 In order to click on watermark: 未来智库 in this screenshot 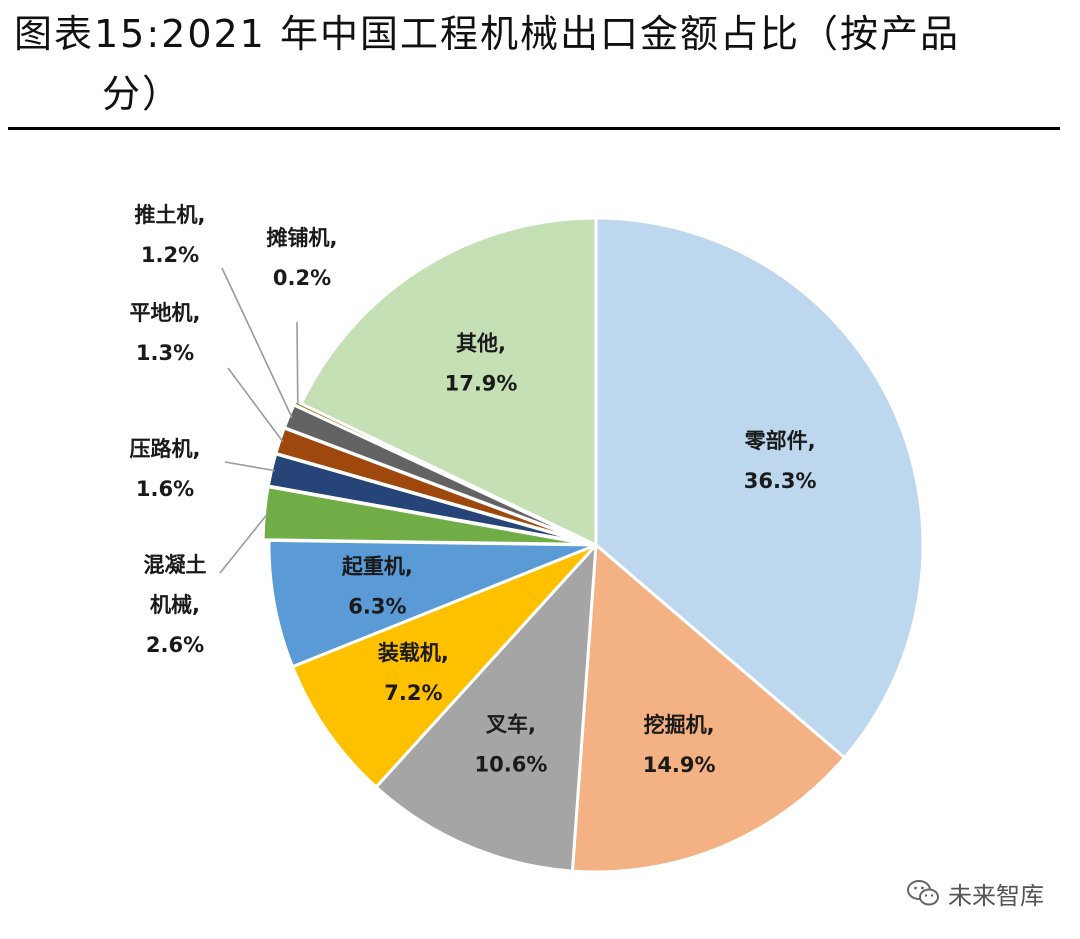, I will do `click(975, 893)`.